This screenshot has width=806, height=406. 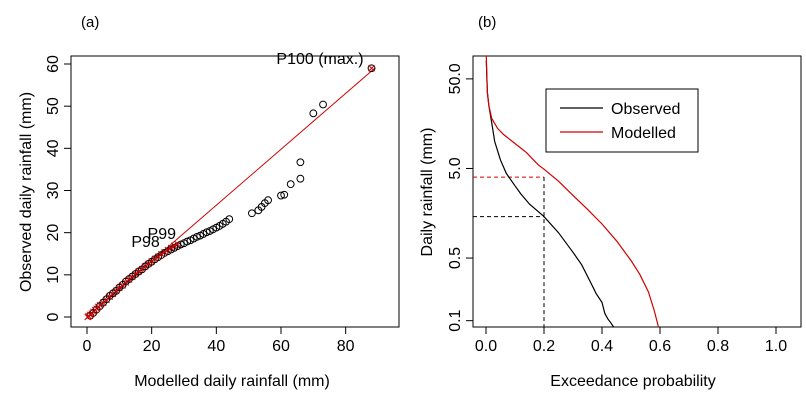 What do you see at coordinates (487, 22) in the screenshot?
I see `panel-b-label: (b)` at bounding box center [487, 22].